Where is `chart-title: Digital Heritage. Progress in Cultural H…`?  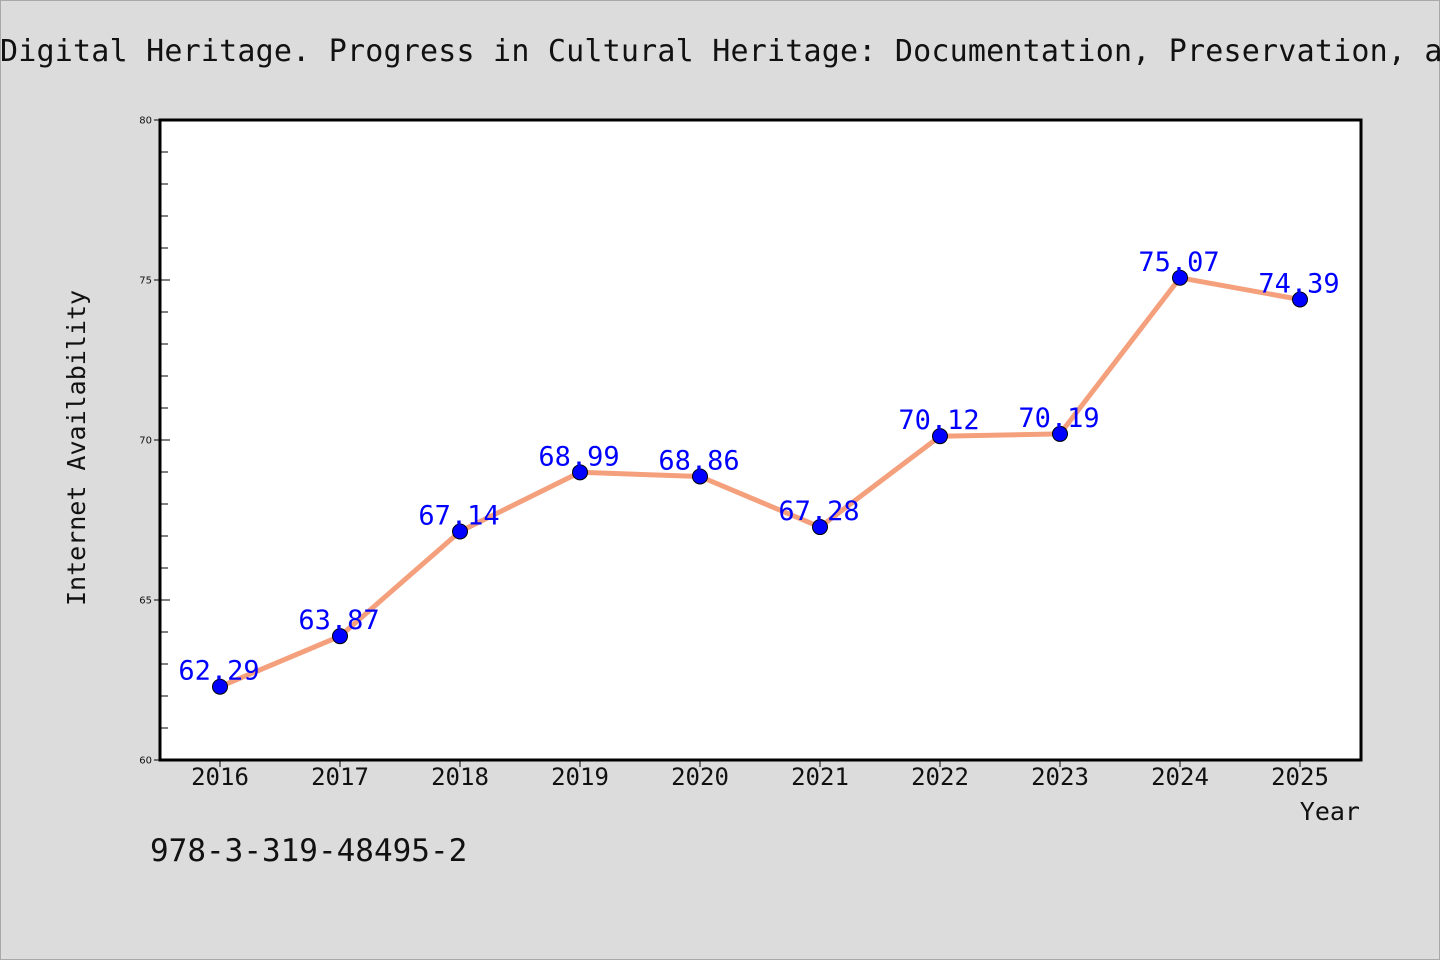 chart-title: Digital Heritage. Progress in Cultural H… is located at coordinates (720, 51).